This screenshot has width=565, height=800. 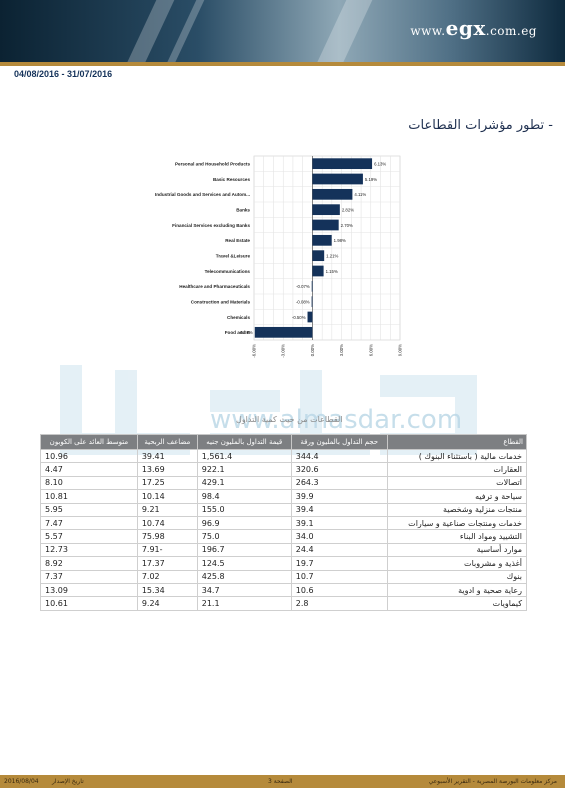 I want to click on sector-name-cell: سياحة و ترفيه, so click(x=457, y=496).